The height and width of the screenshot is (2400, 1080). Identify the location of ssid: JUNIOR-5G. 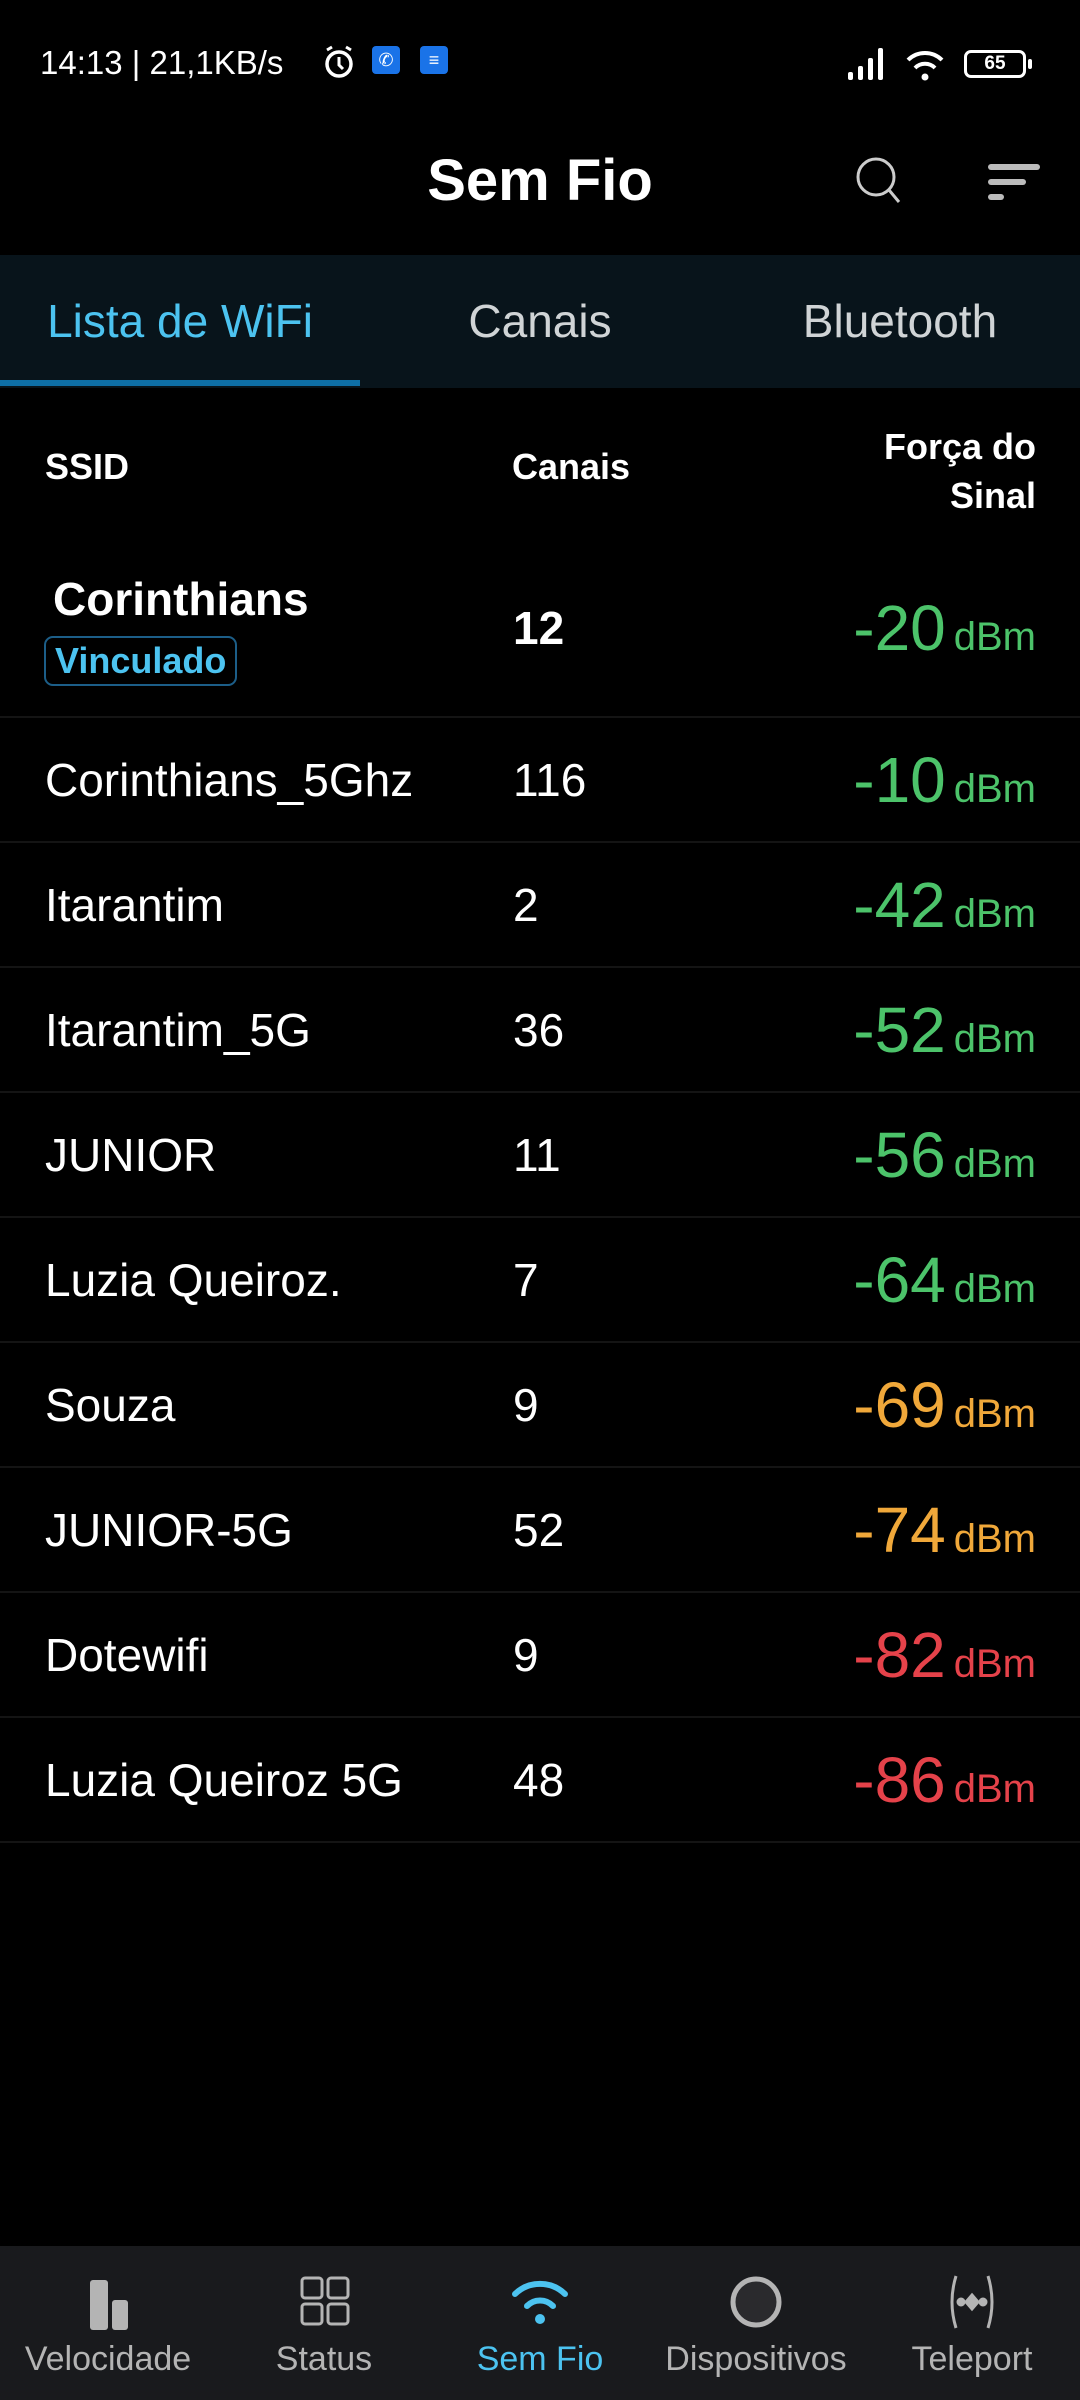
(169, 1529).